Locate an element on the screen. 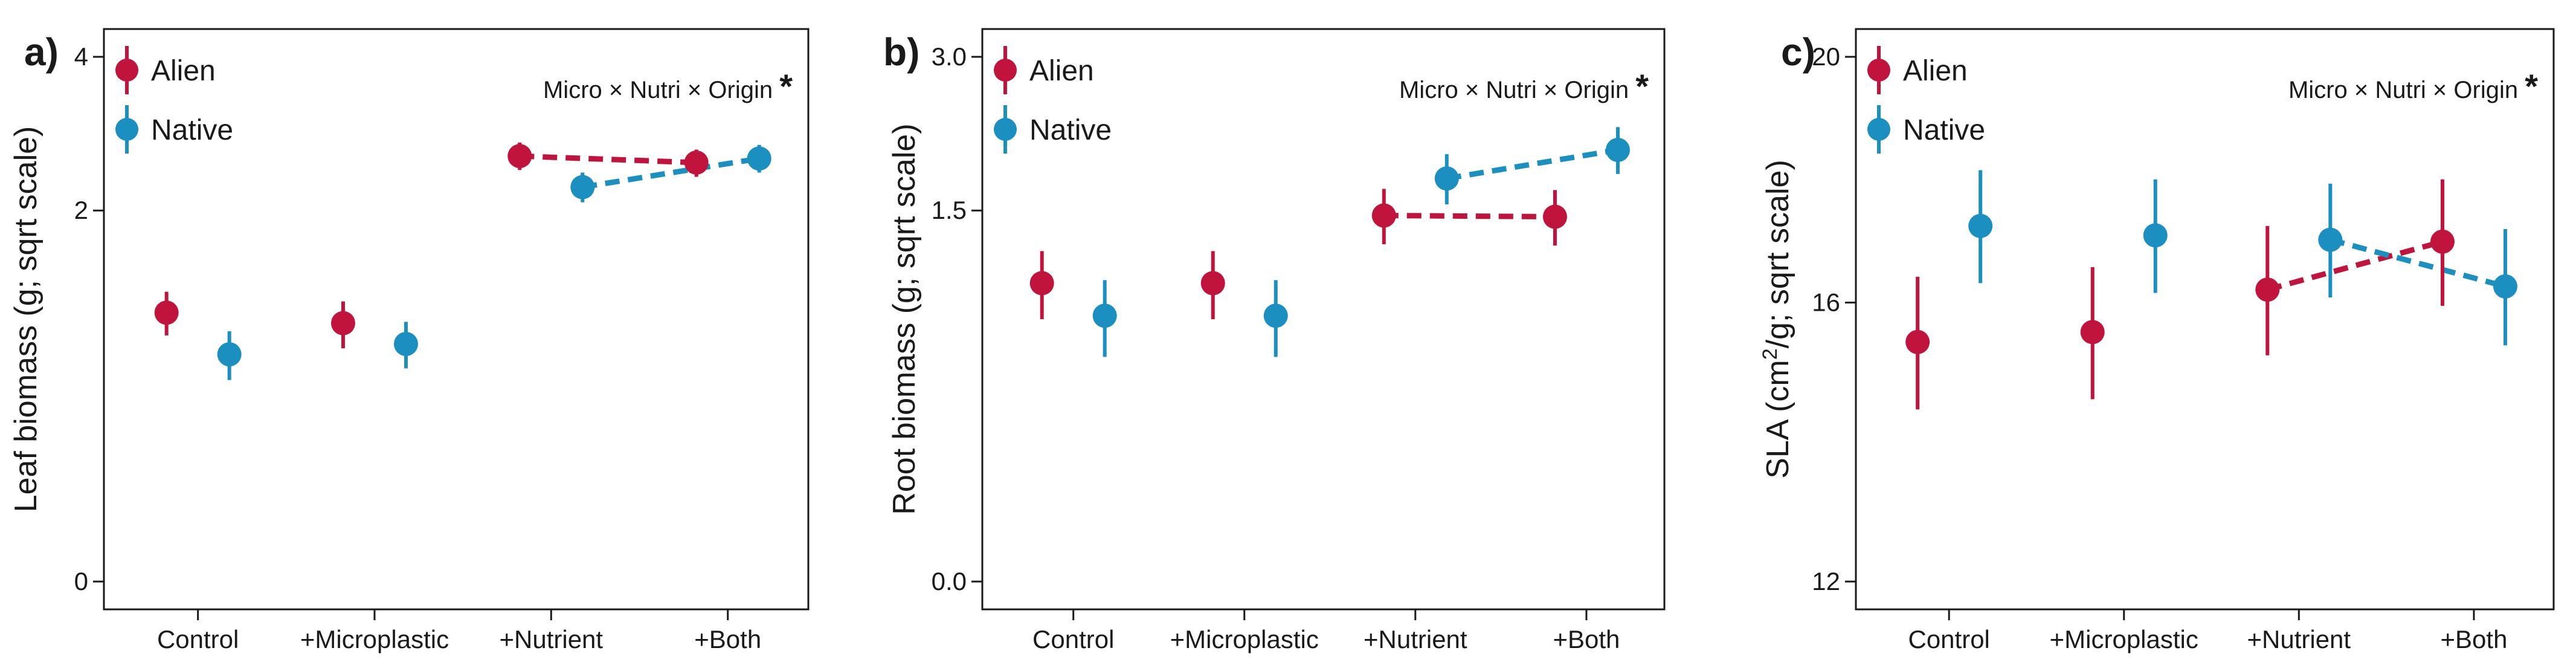  panel-letter: c) is located at coordinates (1798, 52).